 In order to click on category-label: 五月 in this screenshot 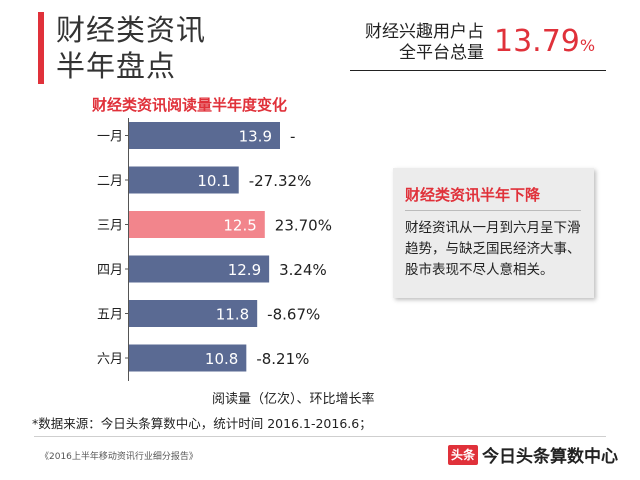, I will do `click(110, 315)`.